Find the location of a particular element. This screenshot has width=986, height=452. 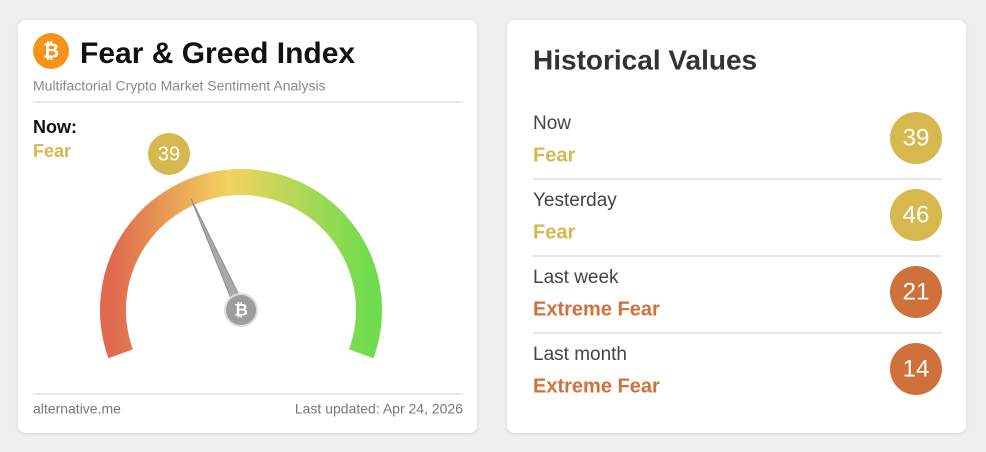

source: alternative.me is located at coordinates (77, 409).